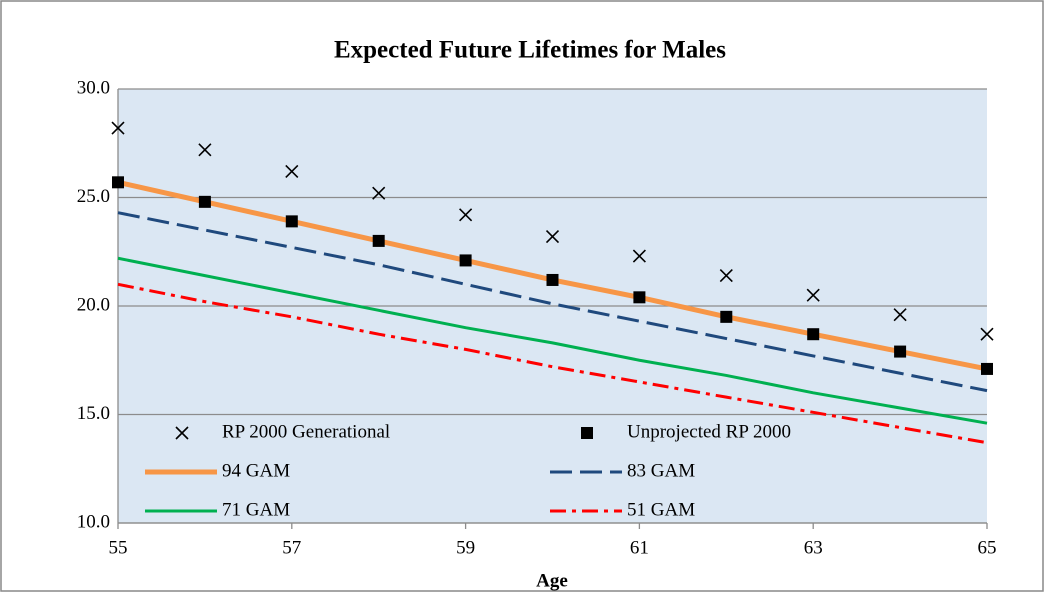 Image resolution: width=1044 pixels, height=592 pixels. What do you see at coordinates (552, 580) in the screenshot?
I see `x-axis-label: Age` at bounding box center [552, 580].